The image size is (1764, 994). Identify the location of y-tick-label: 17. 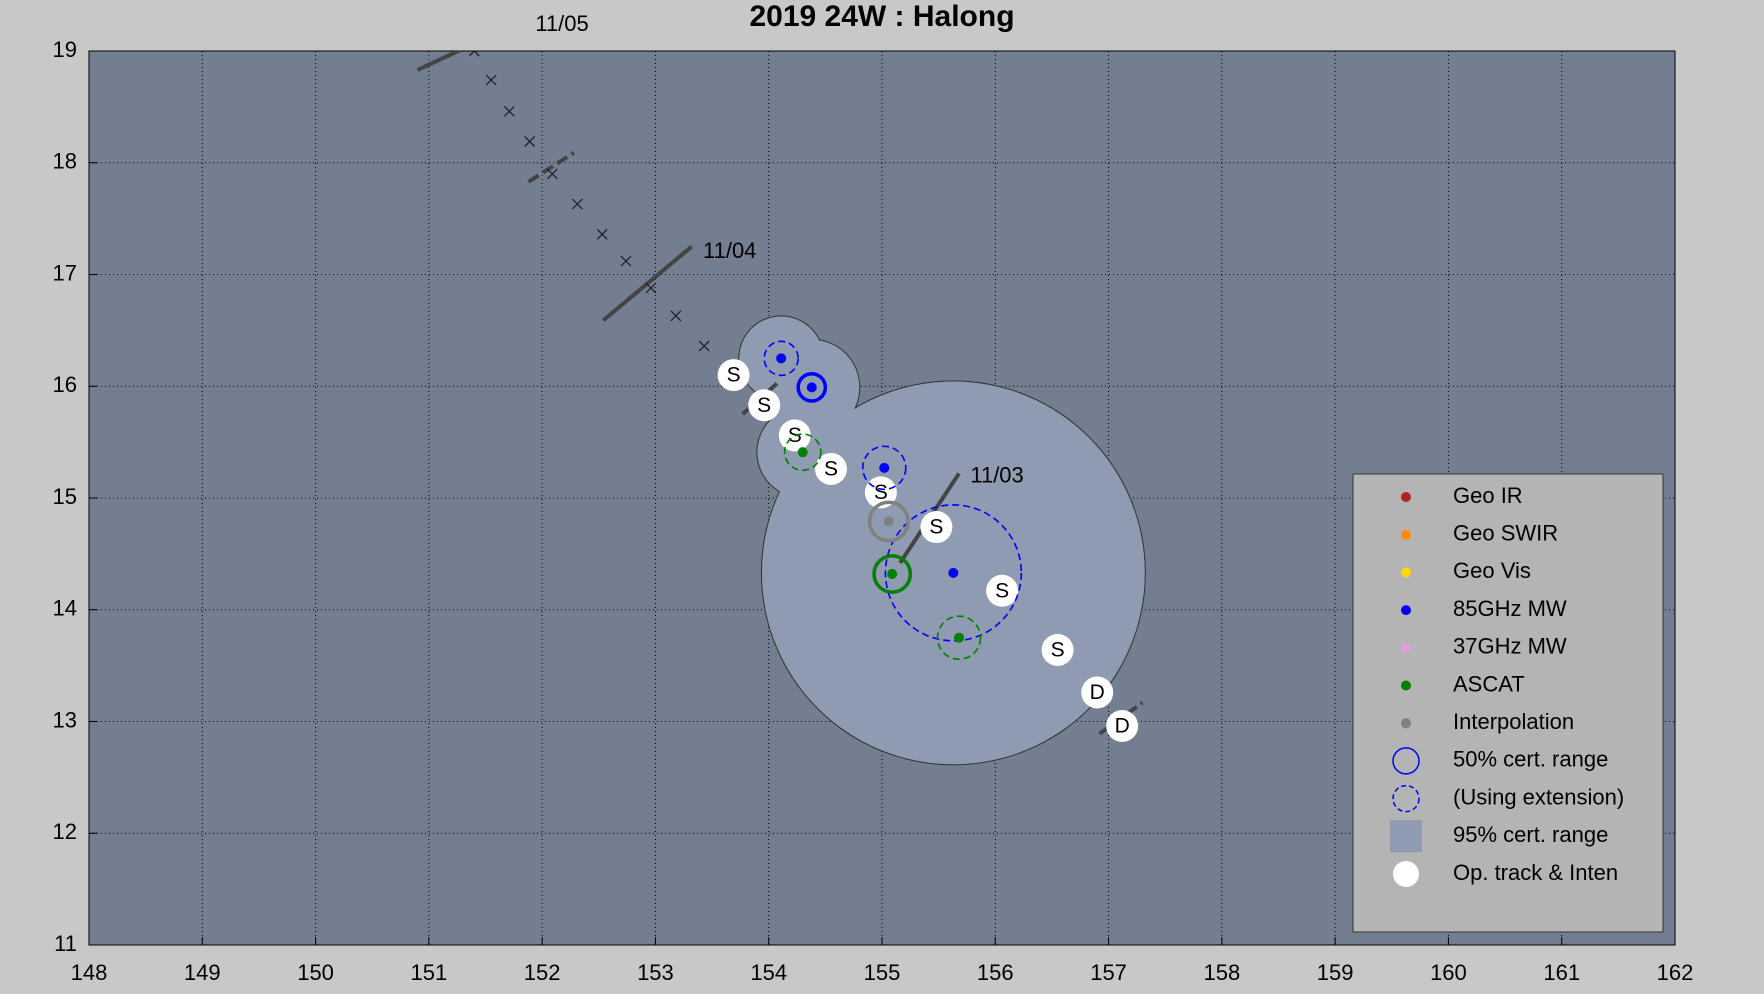
(65, 272).